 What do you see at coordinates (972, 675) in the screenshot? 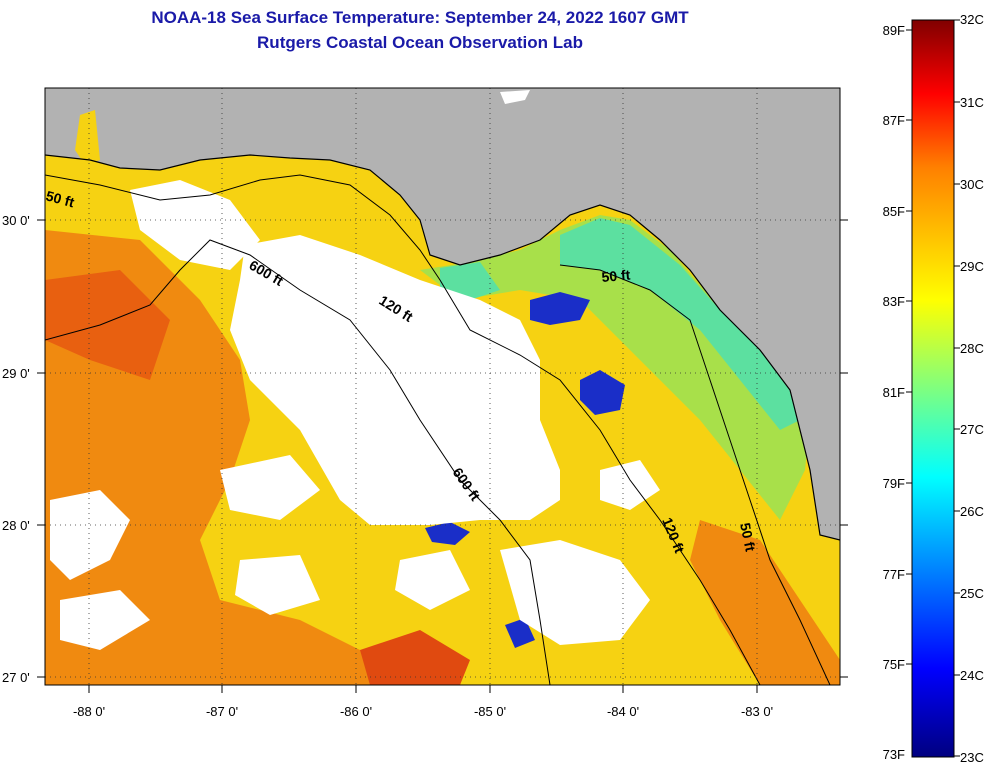
I see `colorbar-c-label: 24C` at bounding box center [972, 675].